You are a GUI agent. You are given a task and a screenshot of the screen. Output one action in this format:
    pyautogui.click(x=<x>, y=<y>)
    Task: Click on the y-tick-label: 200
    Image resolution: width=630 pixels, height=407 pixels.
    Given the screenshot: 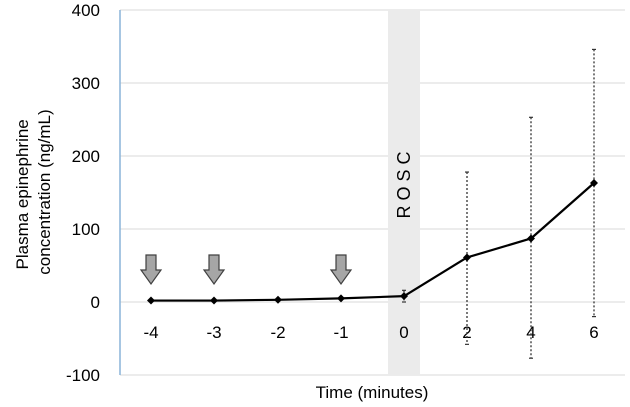 What is the action you would take?
    pyautogui.click(x=86, y=156)
    